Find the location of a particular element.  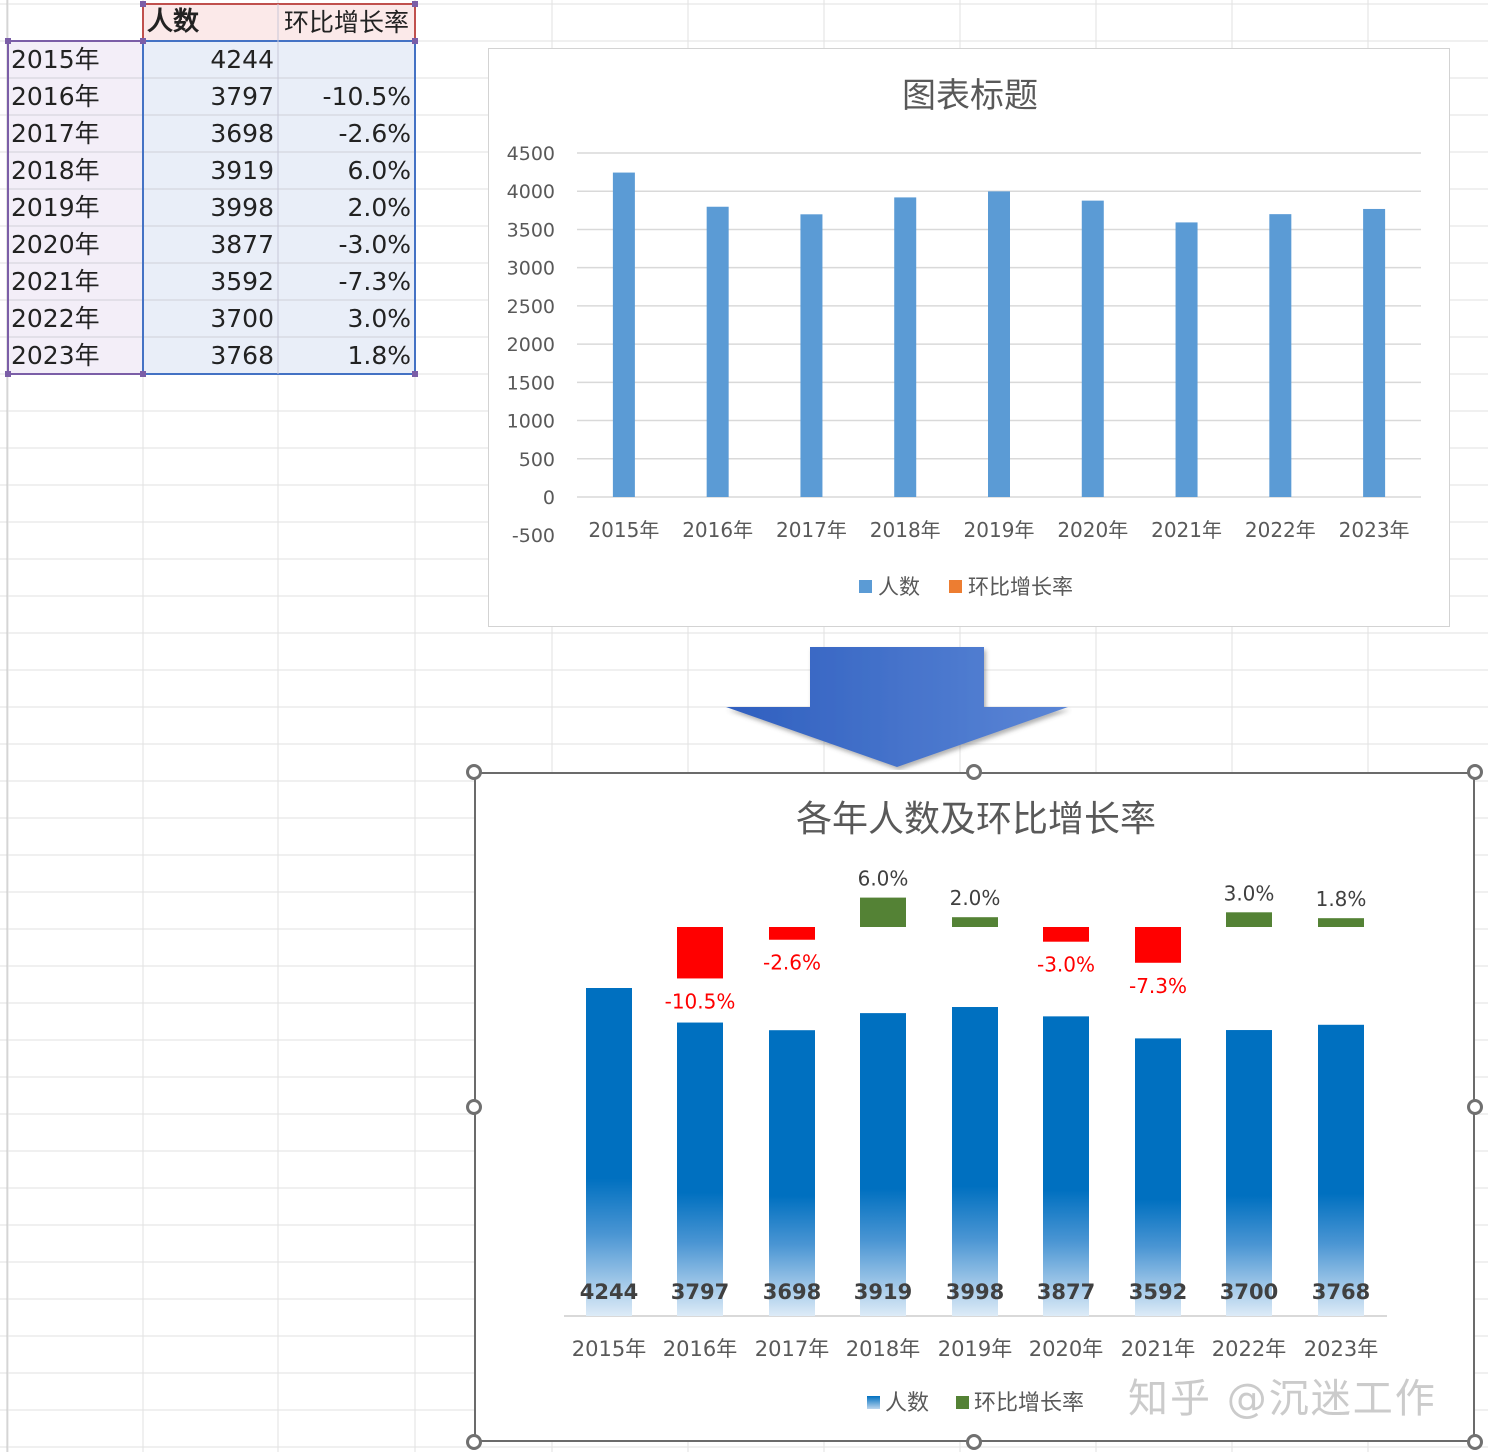

table-cell-rate: 6.0% is located at coordinates (346, 170).